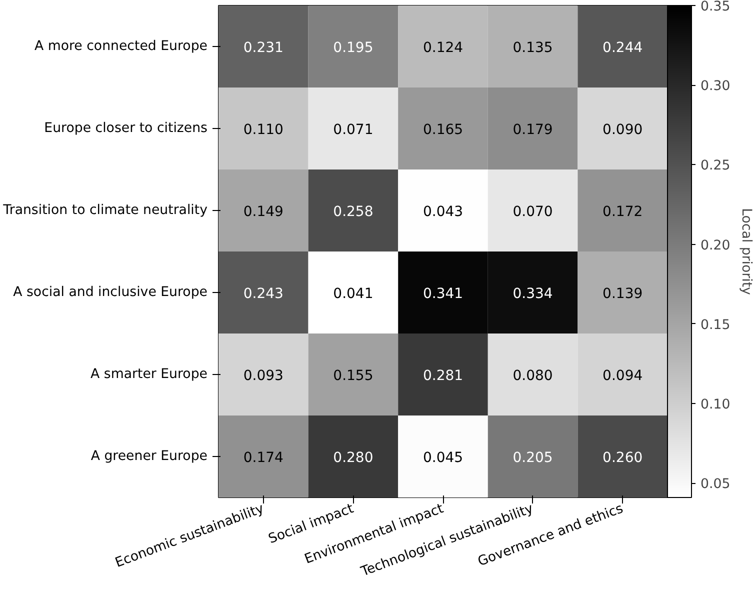 Image resolution: width=756 pixels, height=589 pixels. Describe the element at coordinates (443, 48) in the screenshot. I see `data-label: 0.124` at that location.